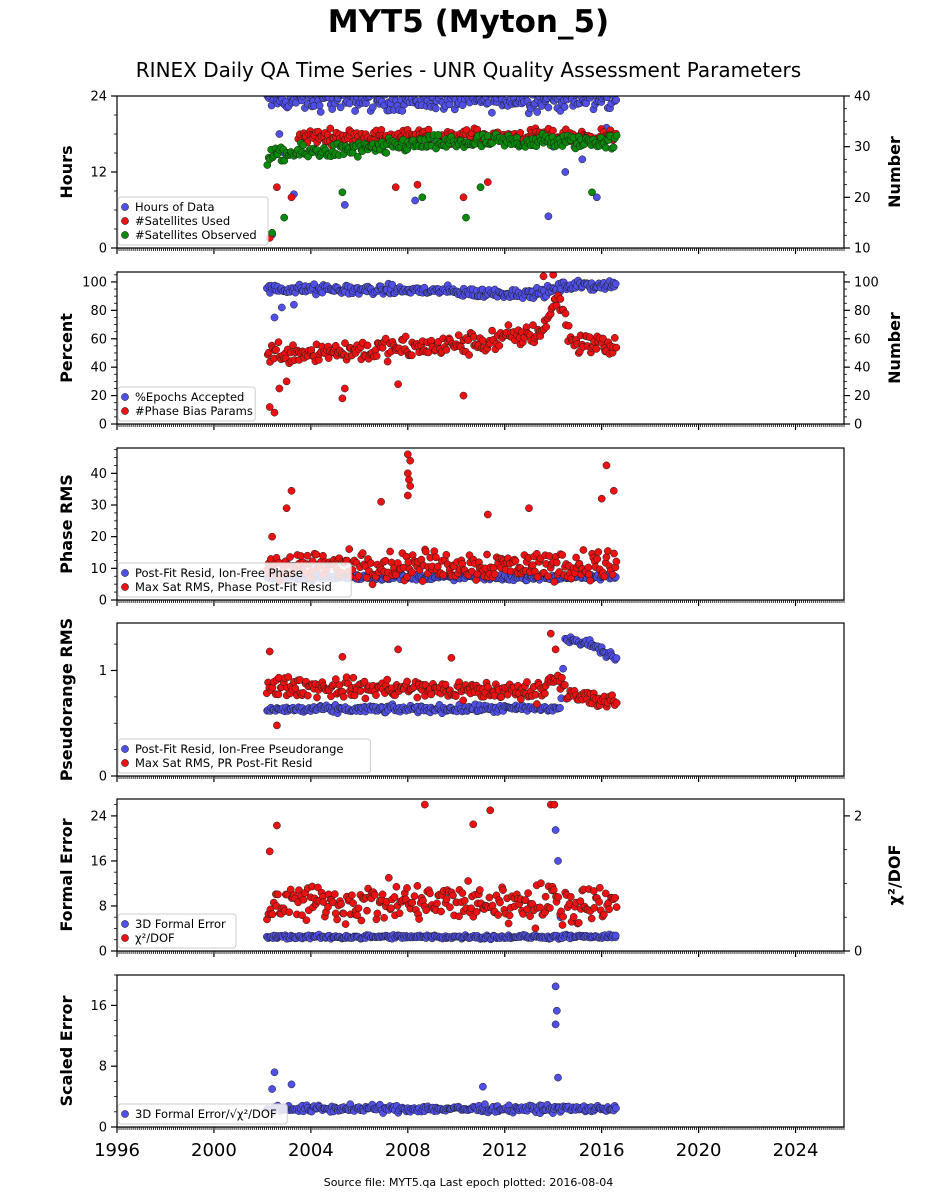  I want to click on legend-label: Post-Fit Resid, Ion-Free Phase, so click(219, 573).